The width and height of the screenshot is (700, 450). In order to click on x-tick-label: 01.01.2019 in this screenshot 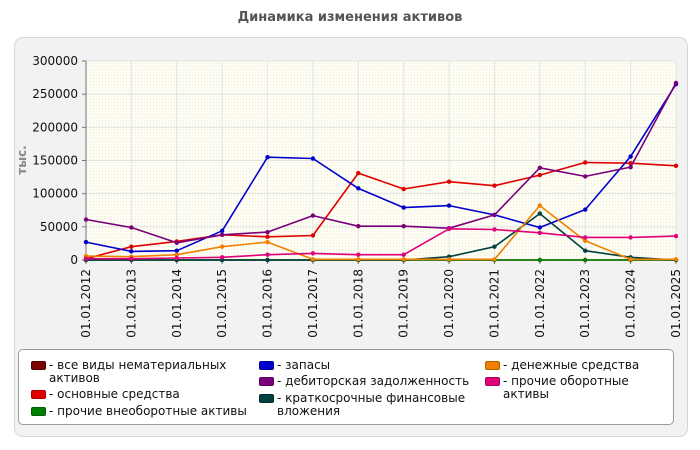, I will do `click(404, 303)`.